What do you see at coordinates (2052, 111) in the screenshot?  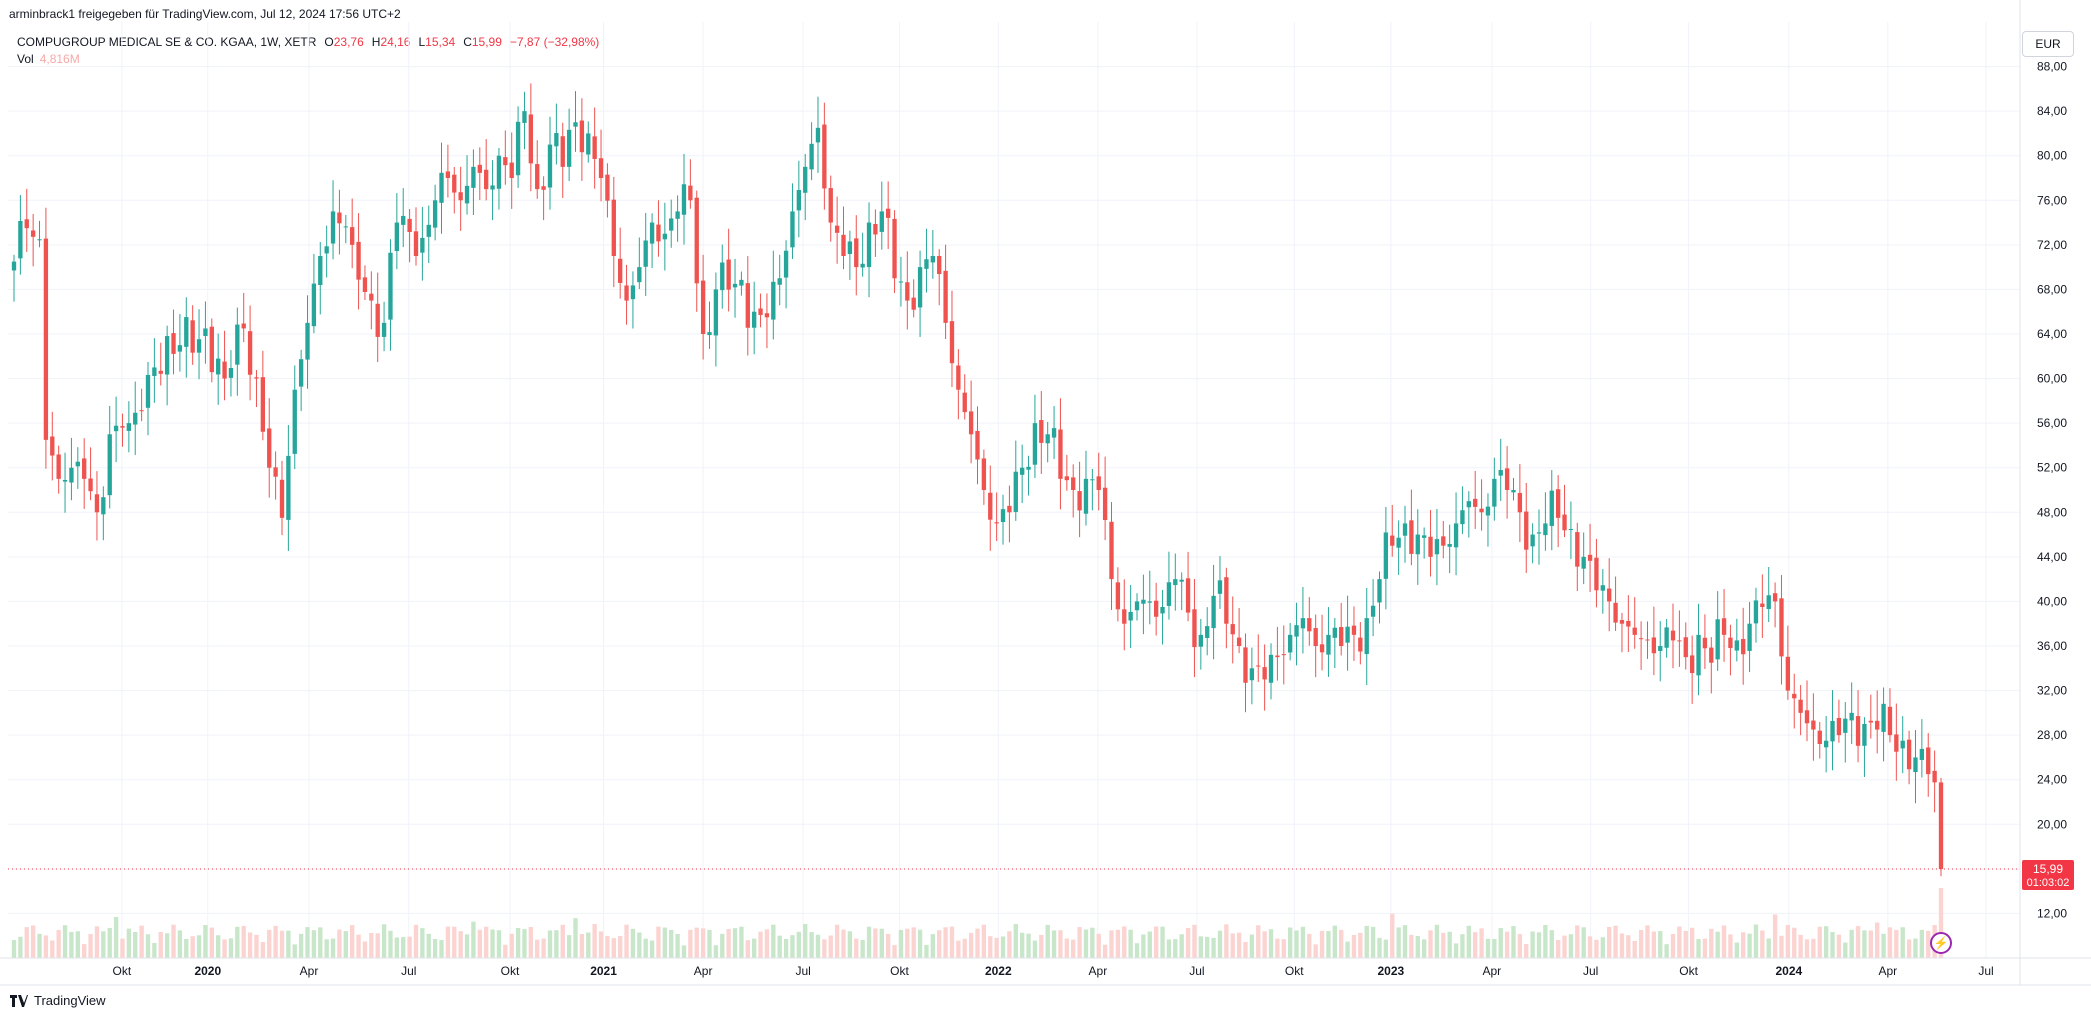 I see `y-tick-label: 84,00` at bounding box center [2052, 111].